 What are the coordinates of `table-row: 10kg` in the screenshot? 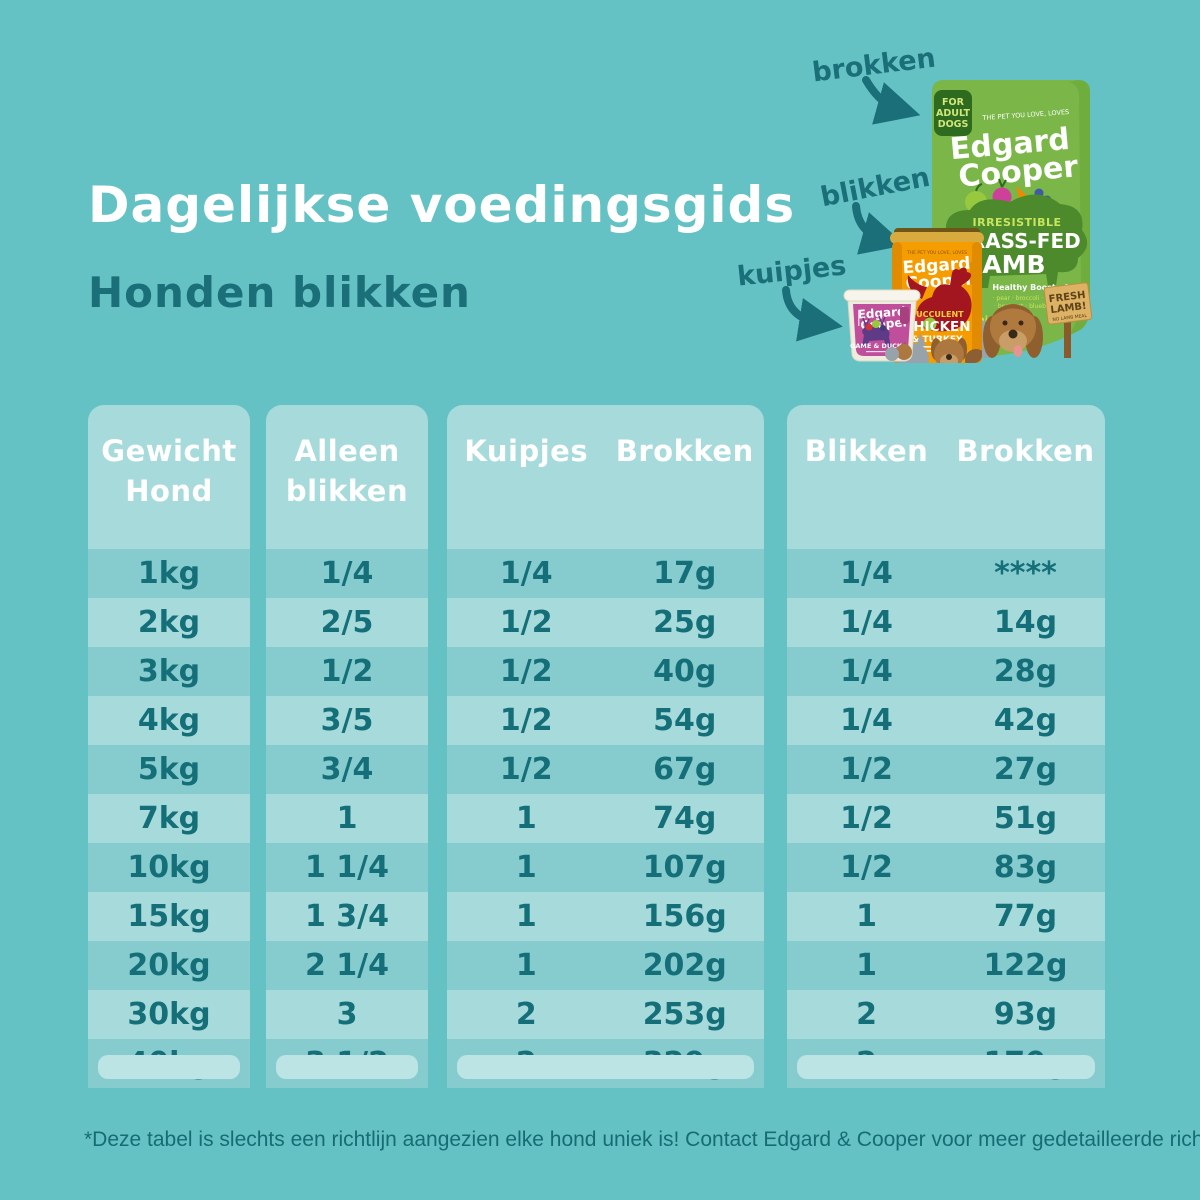 It's located at (169, 867).